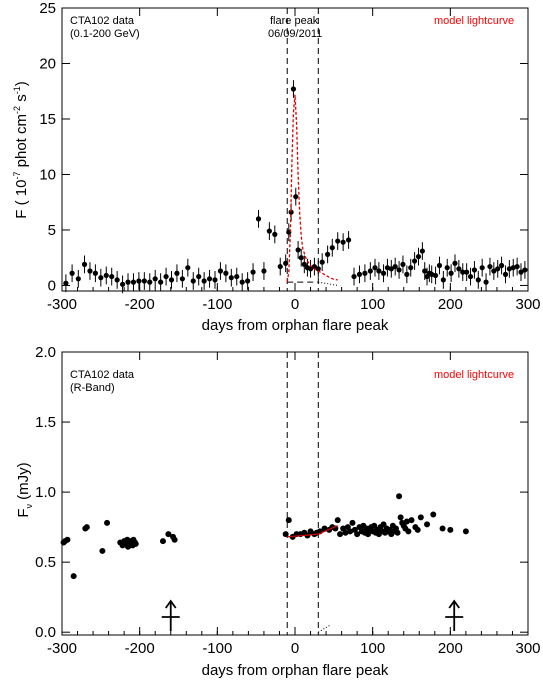 The width and height of the screenshot is (543, 685). I want to click on bottom-x-tick-label: 0, so click(295, 648).